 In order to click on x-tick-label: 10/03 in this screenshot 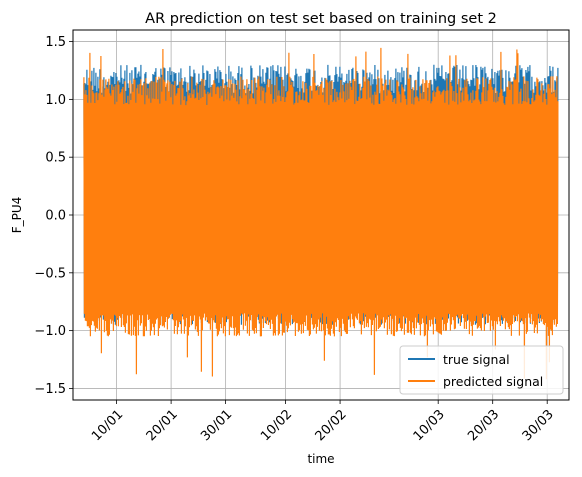, I will do `click(429, 425)`.